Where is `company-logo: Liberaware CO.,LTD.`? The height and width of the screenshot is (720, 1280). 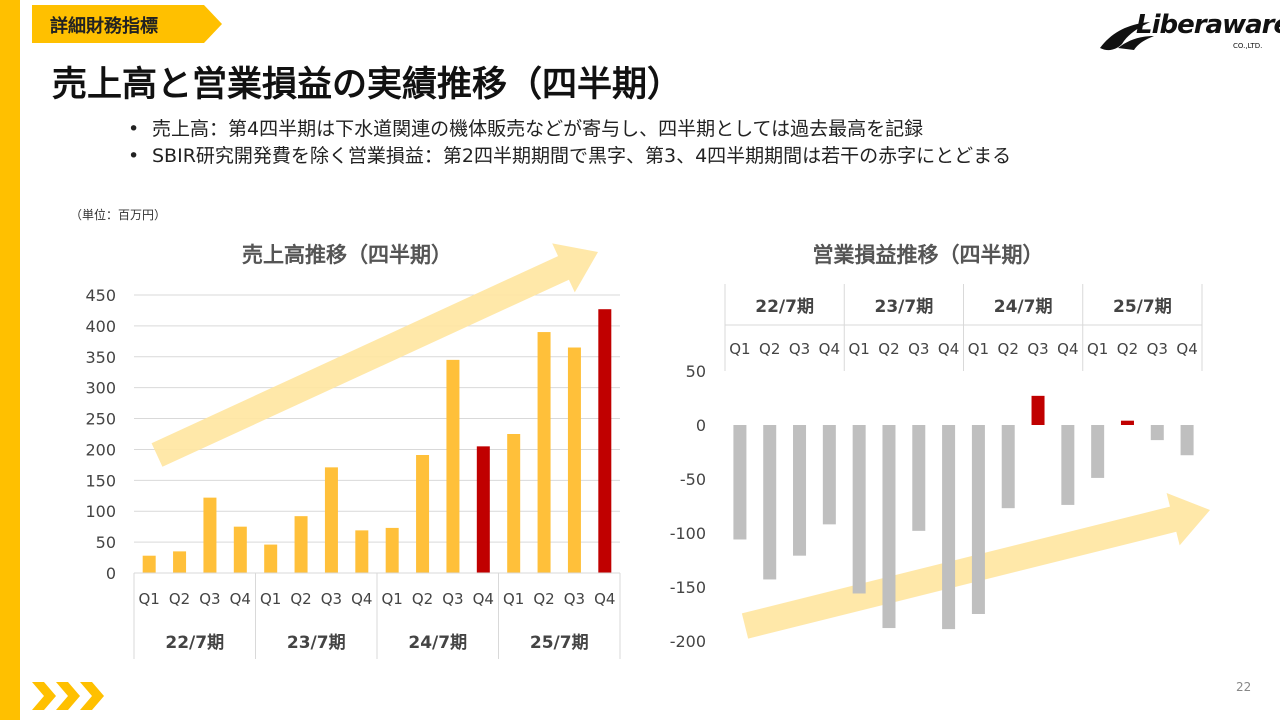 company-logo: Liberaware CO.,LTD. is located at coordinates (1189, 33).